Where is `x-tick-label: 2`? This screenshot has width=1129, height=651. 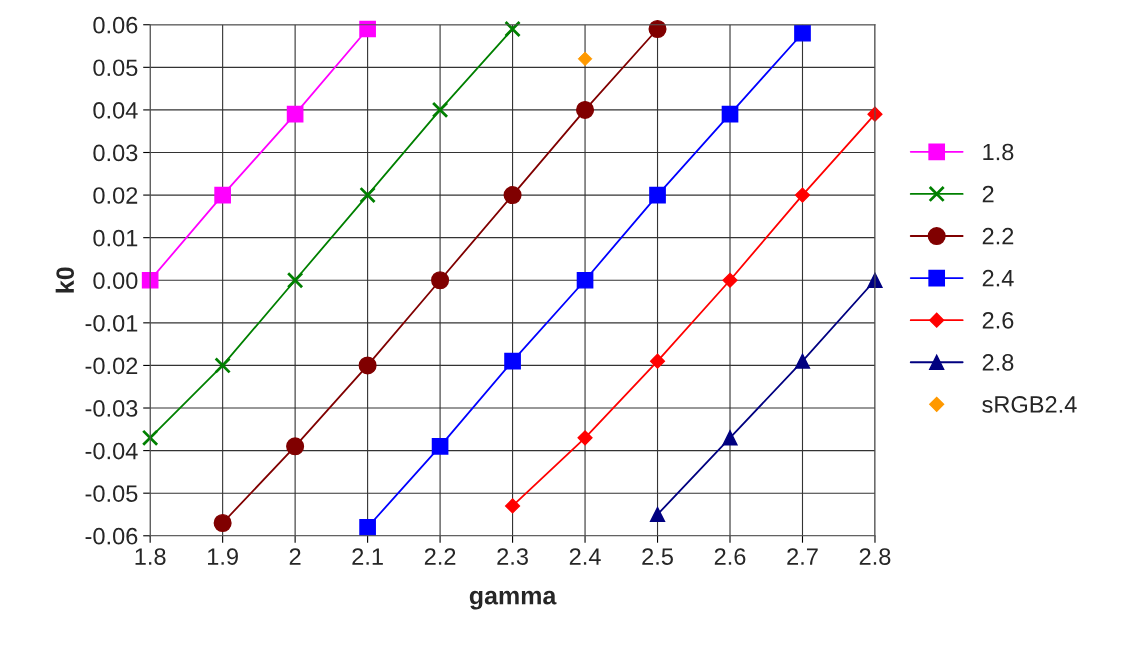
x-tick-label: 2 is located at coordinates (295, 556).